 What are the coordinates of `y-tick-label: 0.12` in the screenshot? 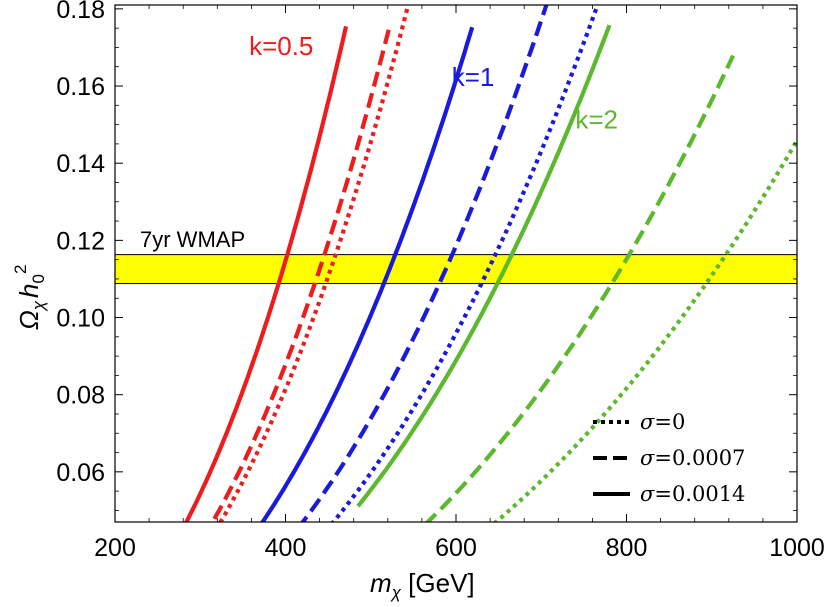 It's located at (80, 241).